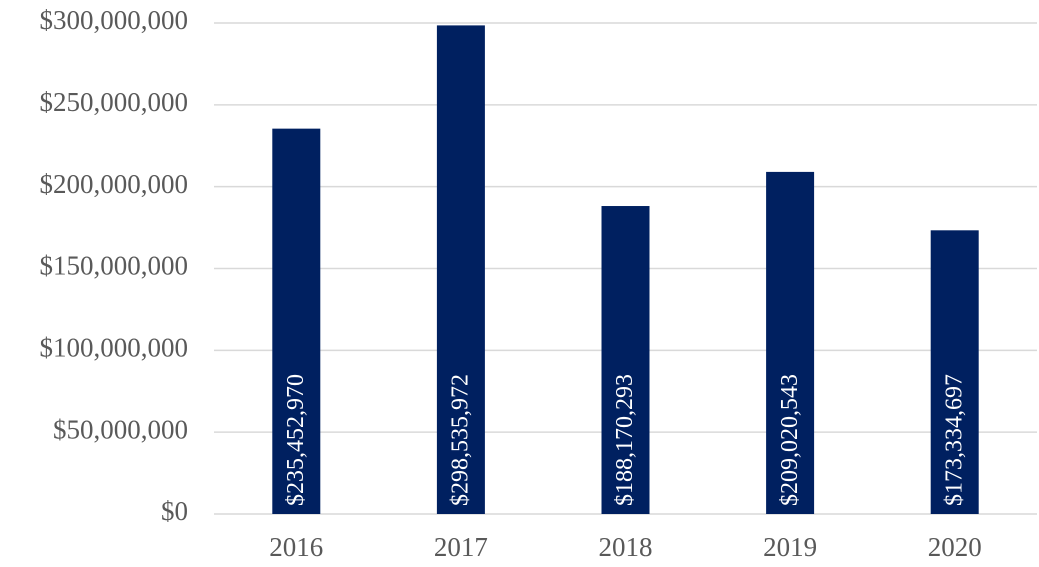 The height and width of the screenshot is (567, 1039). I want to click on value-label: $173,334,697, so click(954, 440).